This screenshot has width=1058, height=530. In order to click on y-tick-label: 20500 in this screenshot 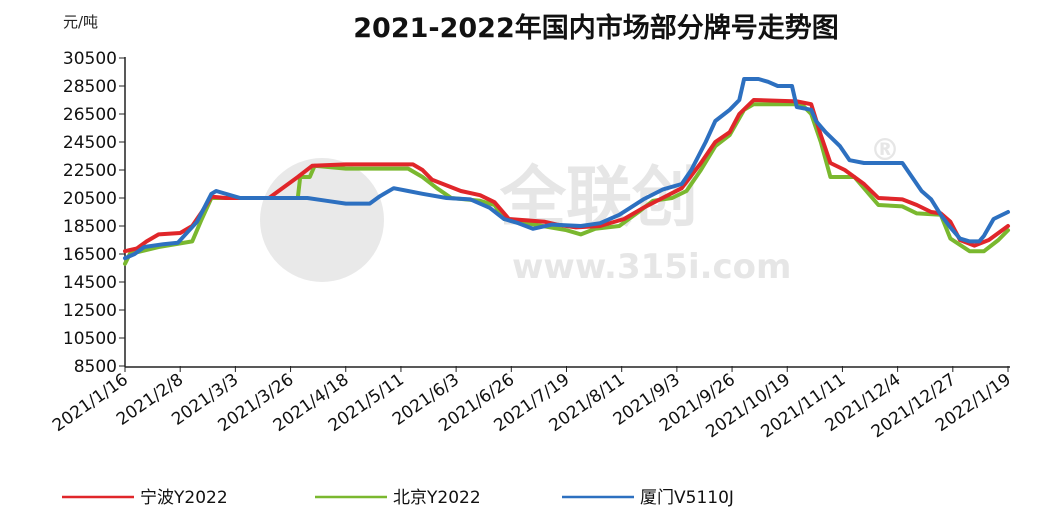, I will do `click(90, 199)`.